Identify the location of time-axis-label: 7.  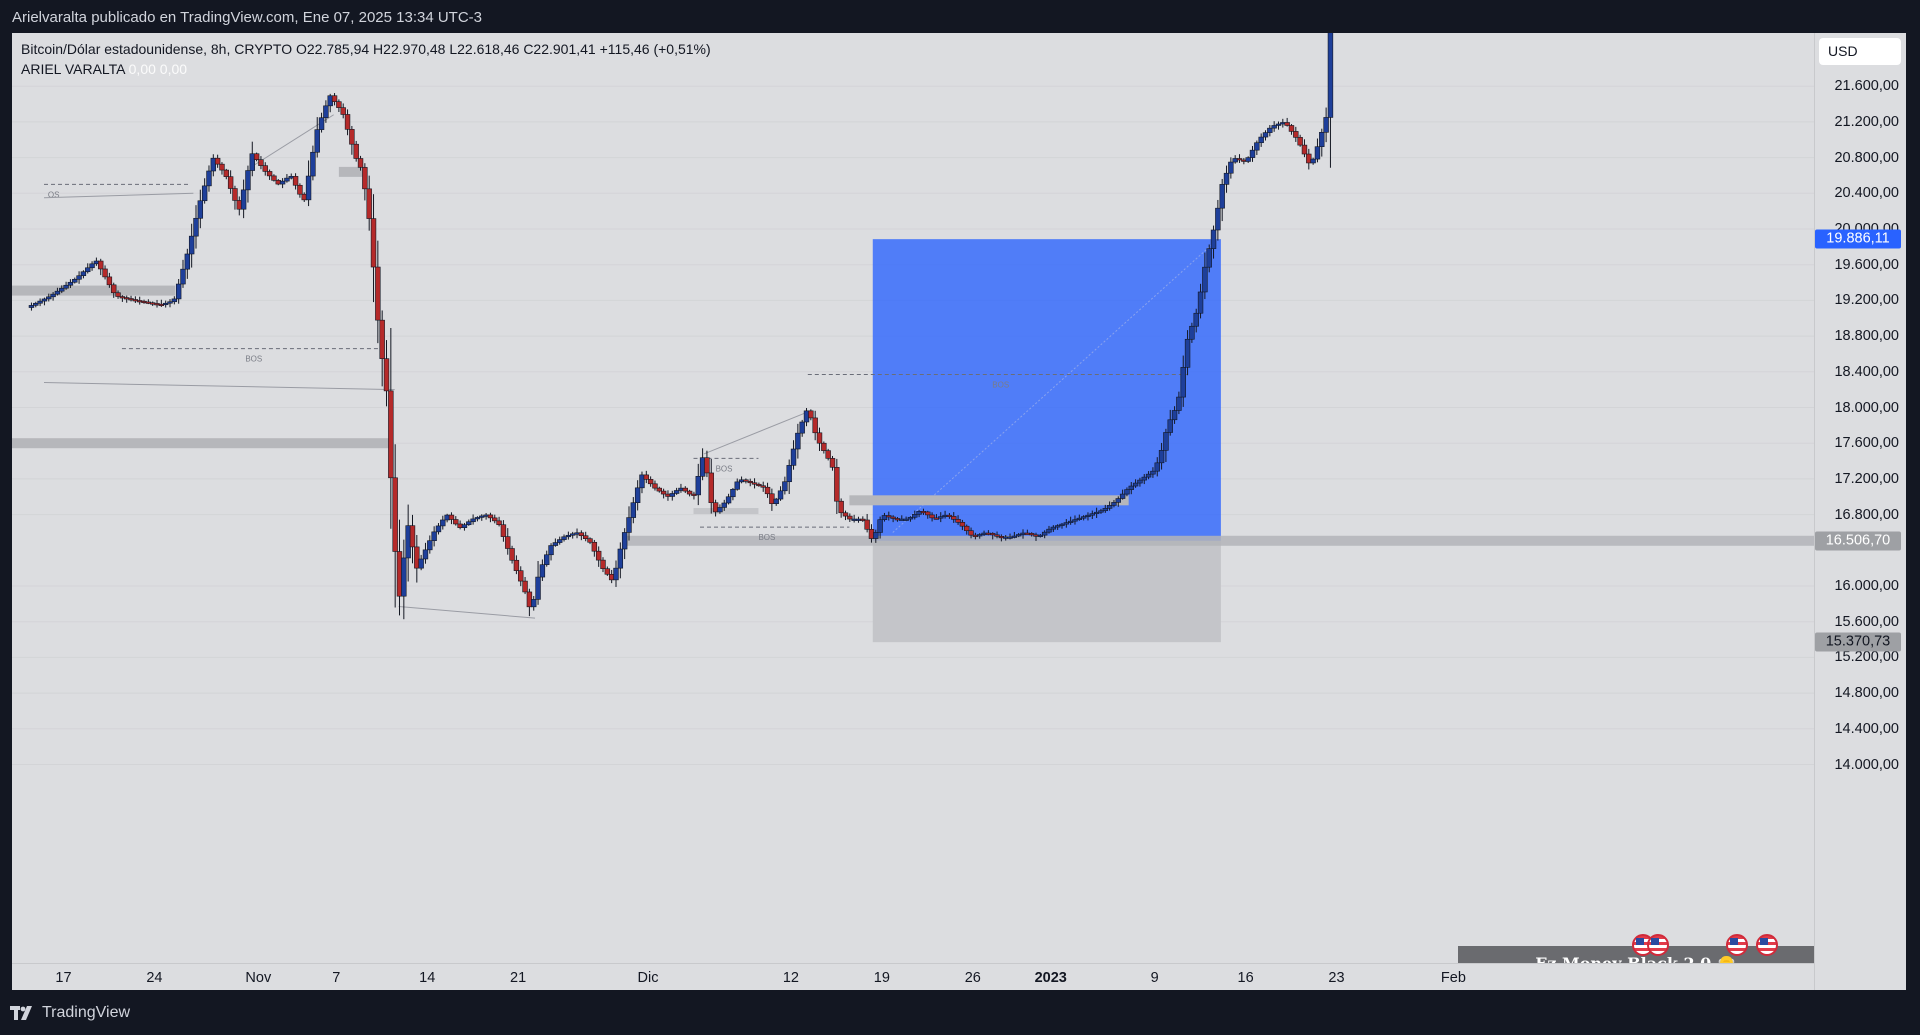
(336, 978).